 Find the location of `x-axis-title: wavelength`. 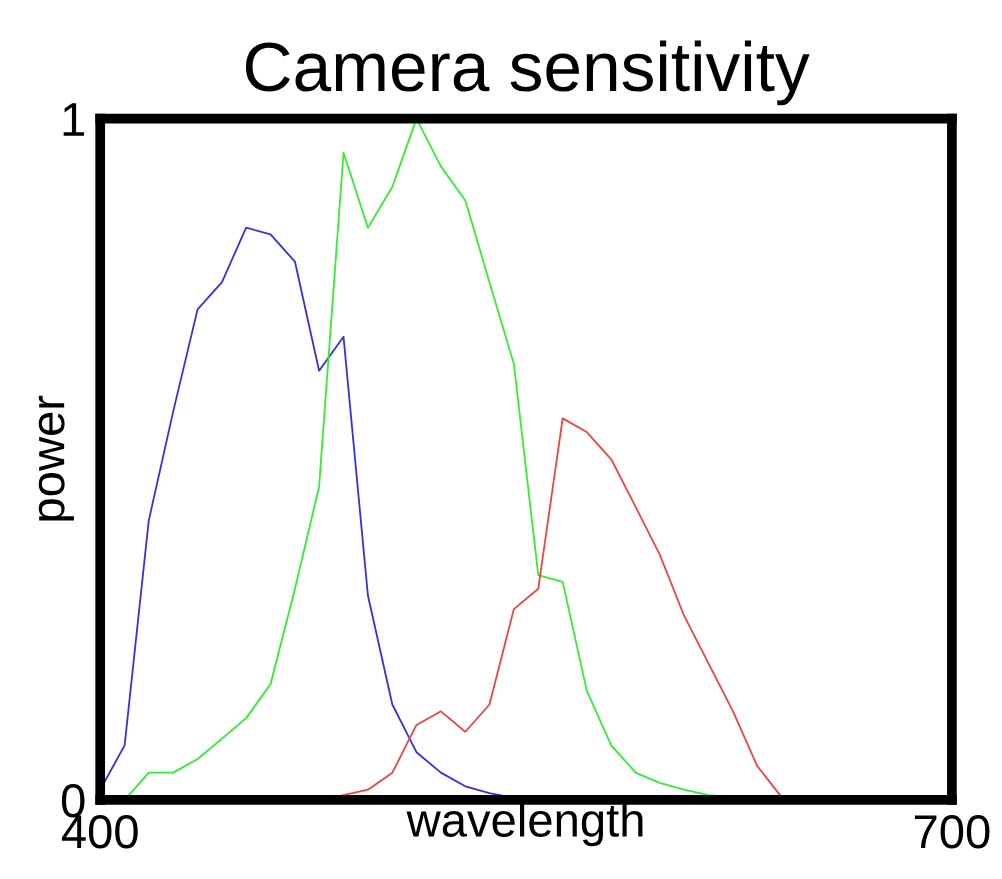

x-axis-title: wavelength is located at coordinates (524, 824).